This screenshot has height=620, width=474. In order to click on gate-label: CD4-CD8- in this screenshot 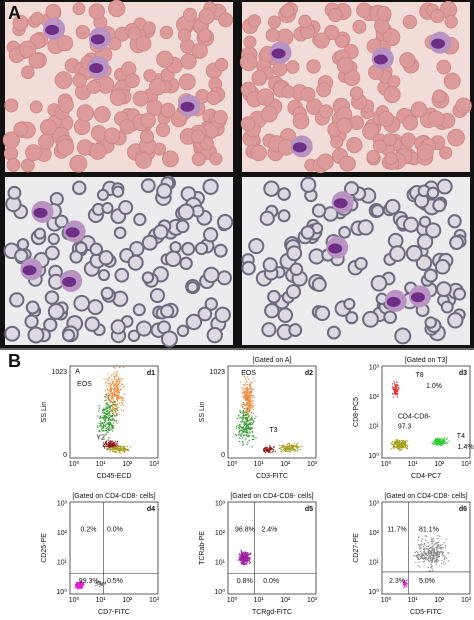, I will do `click(414, 416)`.